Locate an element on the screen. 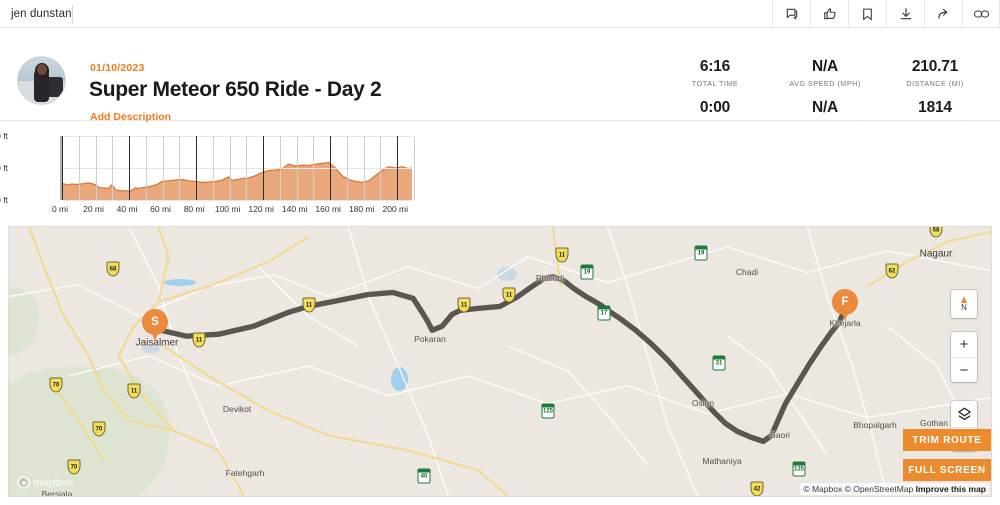 The width and height of the screenshot is (1000, 505). bookmark-button is located at coordinates (867, 13).